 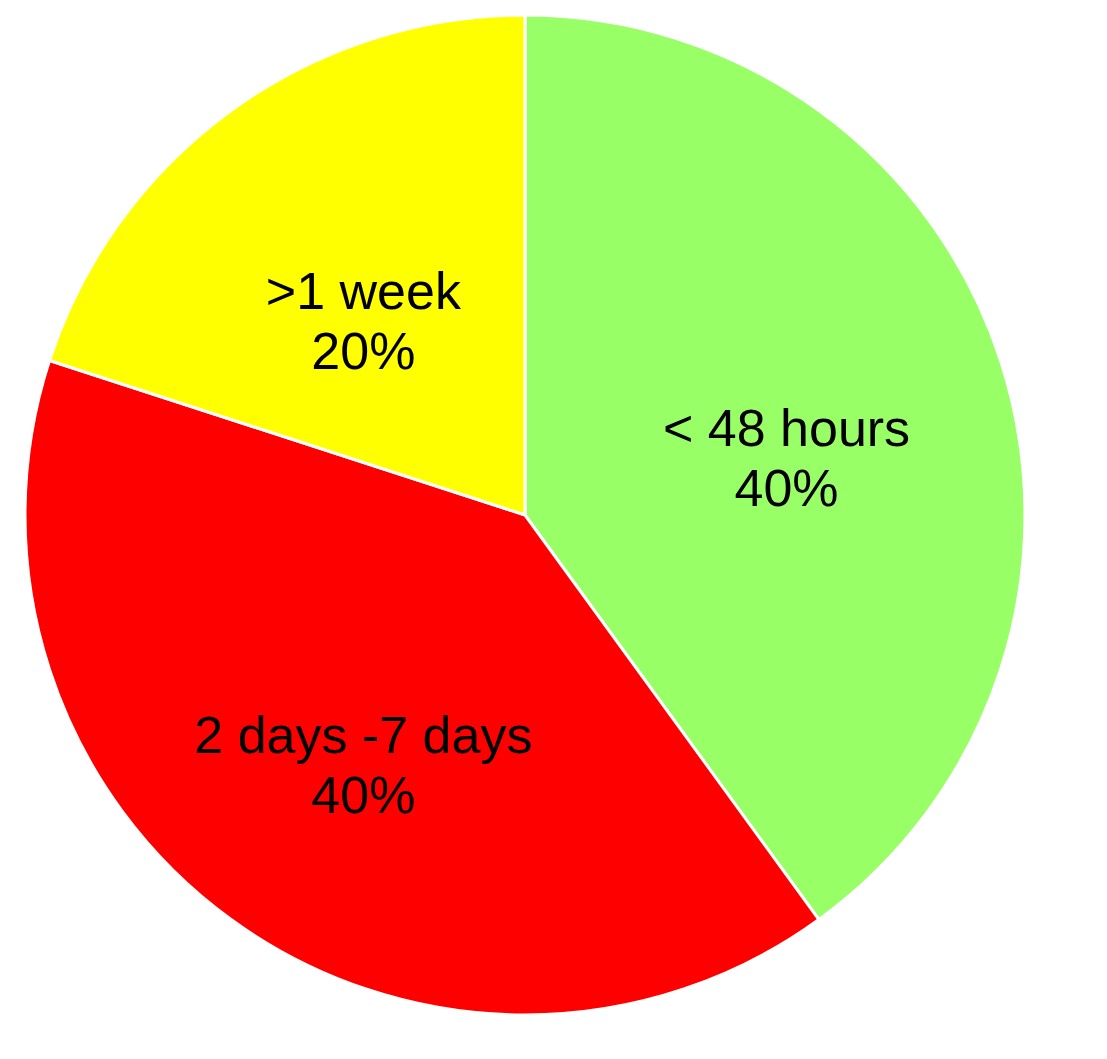 What do you see at coordinates (363, 735) in the screenshot?
I see `slice-label: 2 days -7 days` at bounding box center [363, 735].